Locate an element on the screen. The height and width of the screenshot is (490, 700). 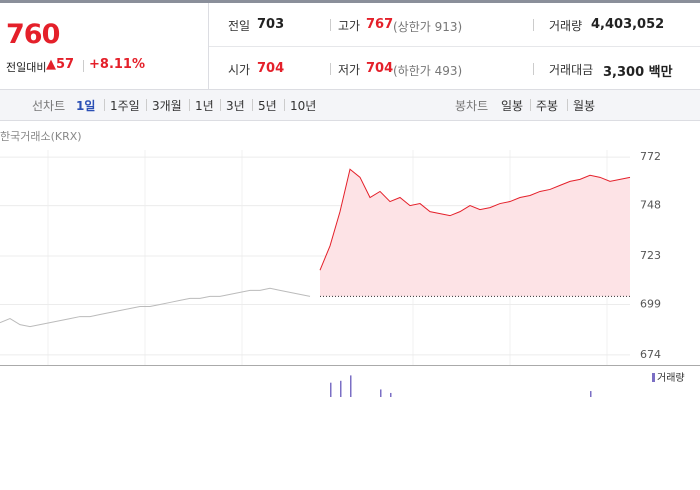
tab-group-label: 봉차트 is located at coordinates (472, 106).